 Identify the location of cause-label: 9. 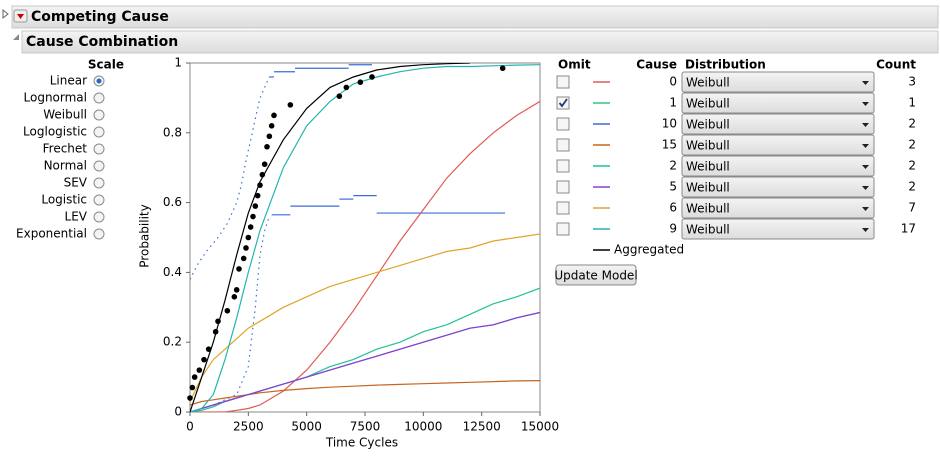
(673, 229).